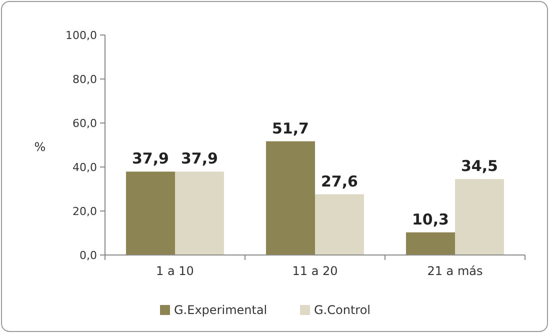 Image resolution: width=549 pixels, height=333 pixels. Describe the element at coordinates (84, 79) in the screenshot. I see `y-tick-label: 80,0` at that location.